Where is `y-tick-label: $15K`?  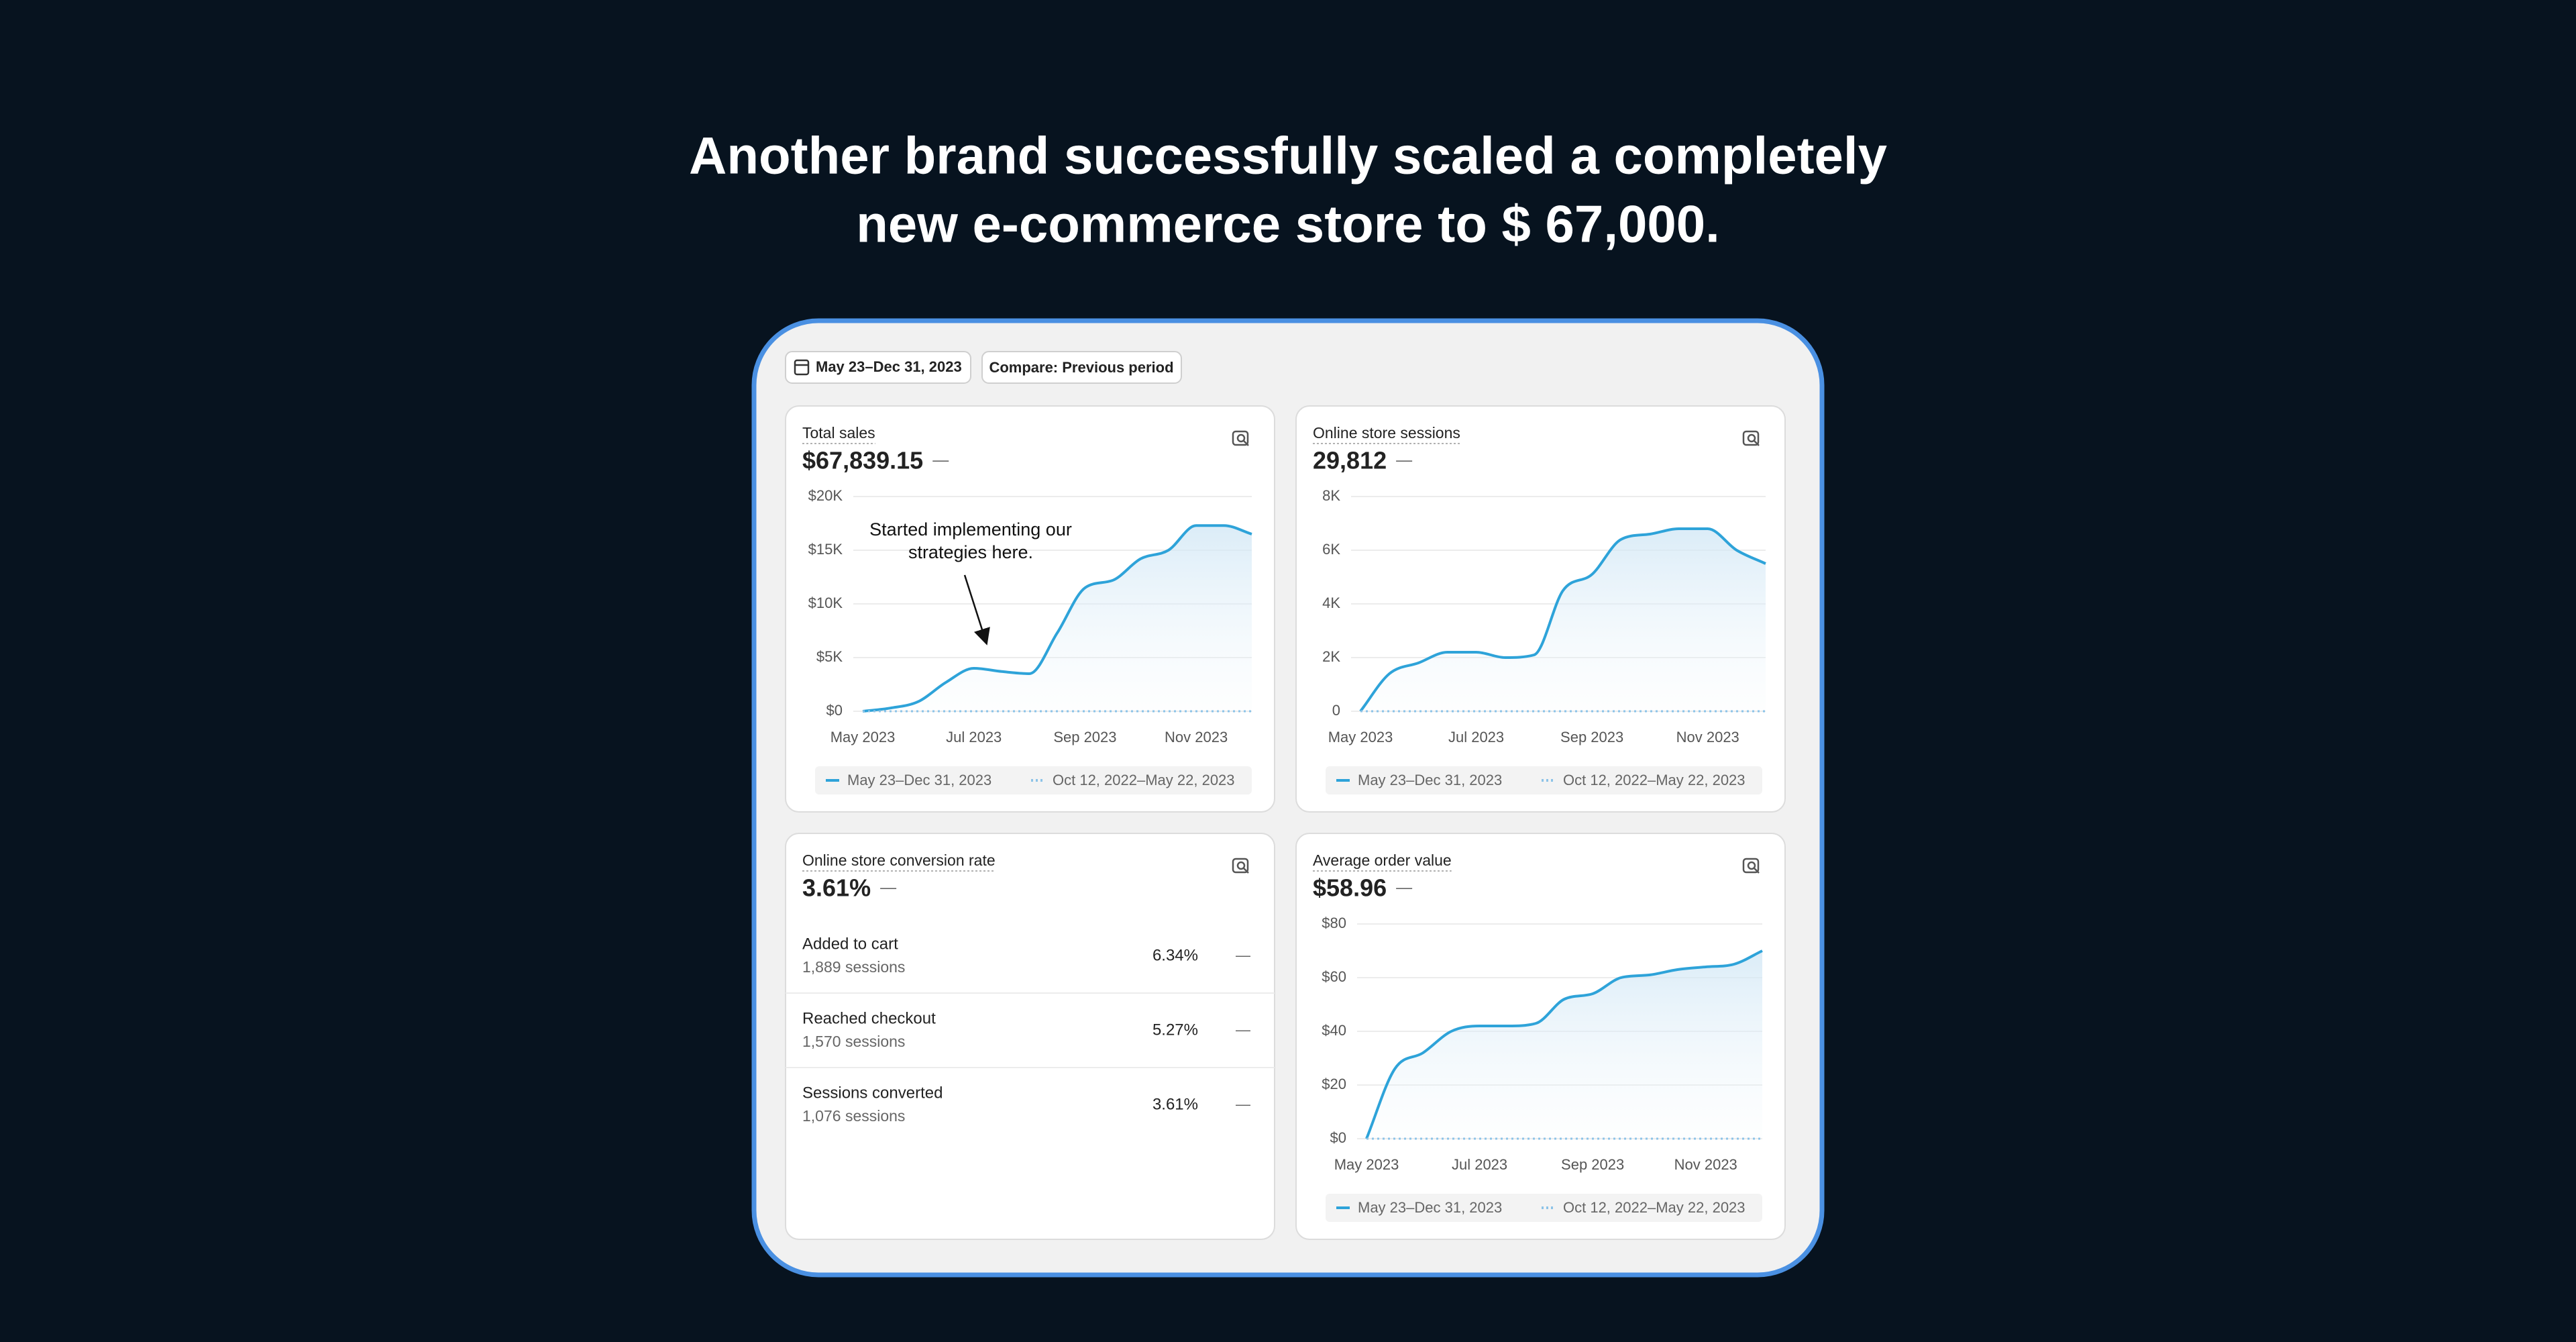 y-tick-label: $15K is located at coordinates (825, 550).